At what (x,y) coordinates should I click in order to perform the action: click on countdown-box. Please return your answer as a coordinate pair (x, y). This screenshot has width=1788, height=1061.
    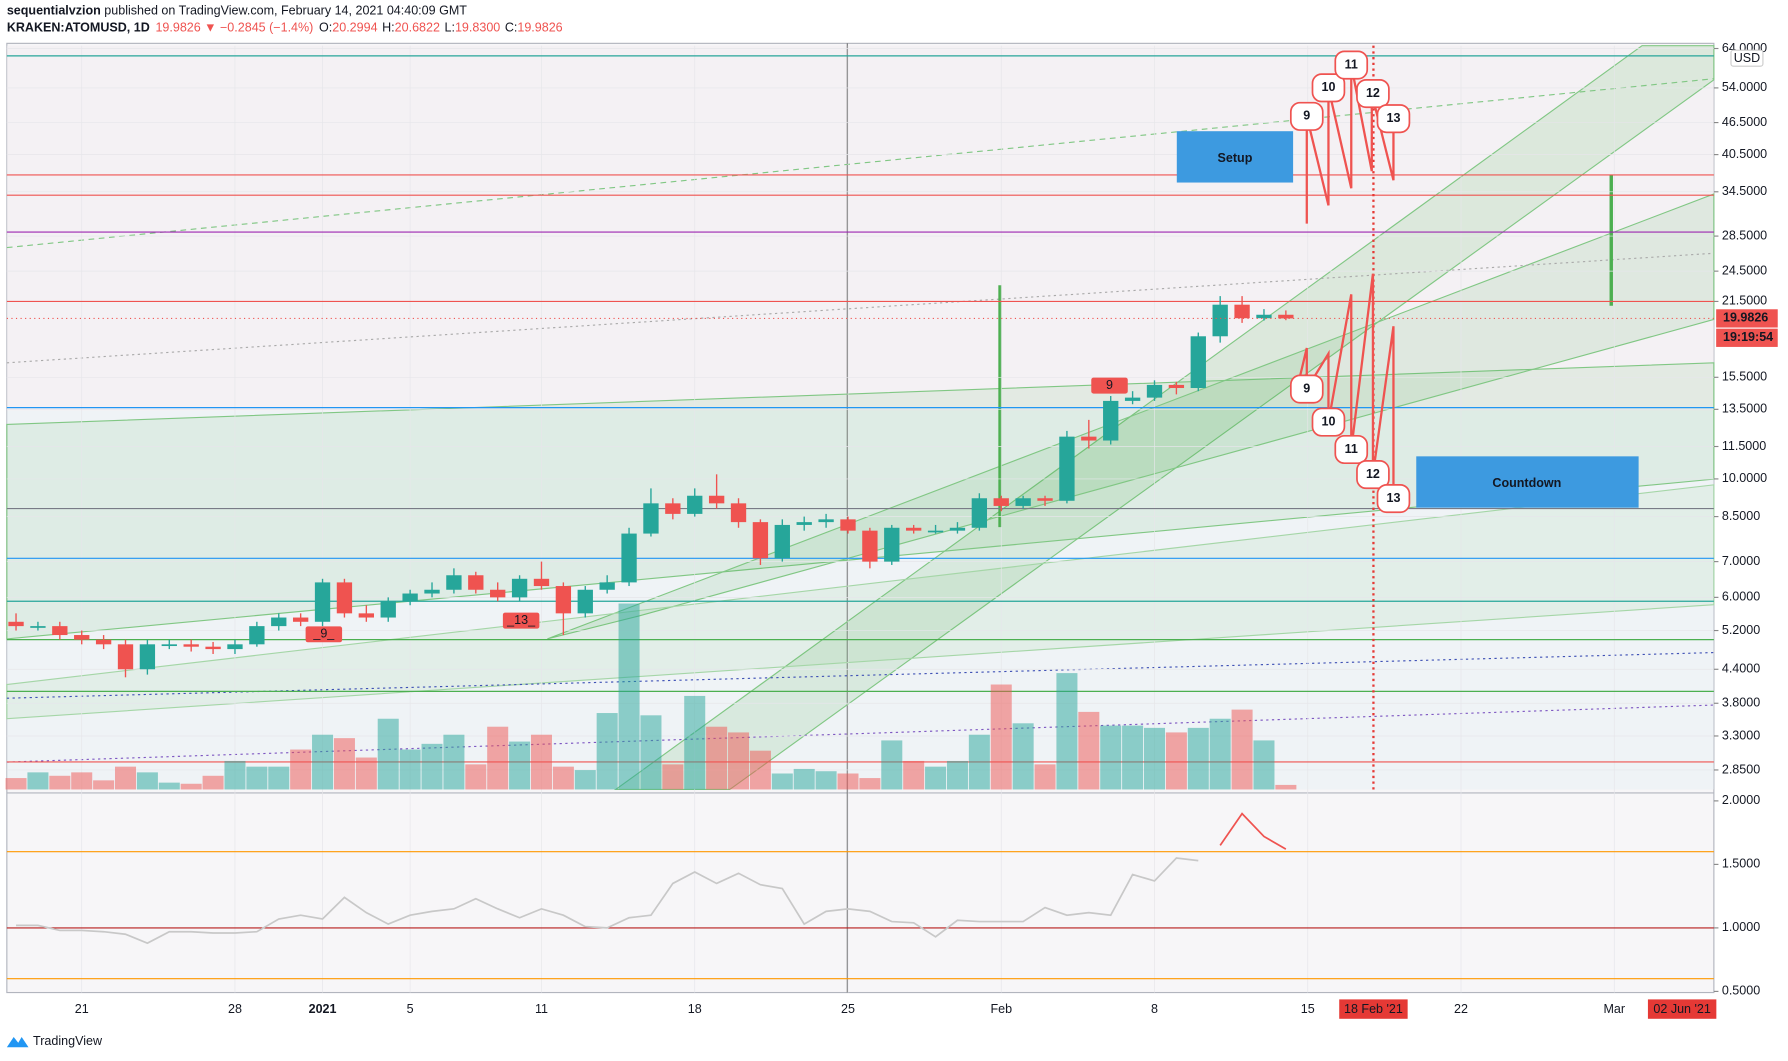
    Looking at the image, I should click on (1527, 482).